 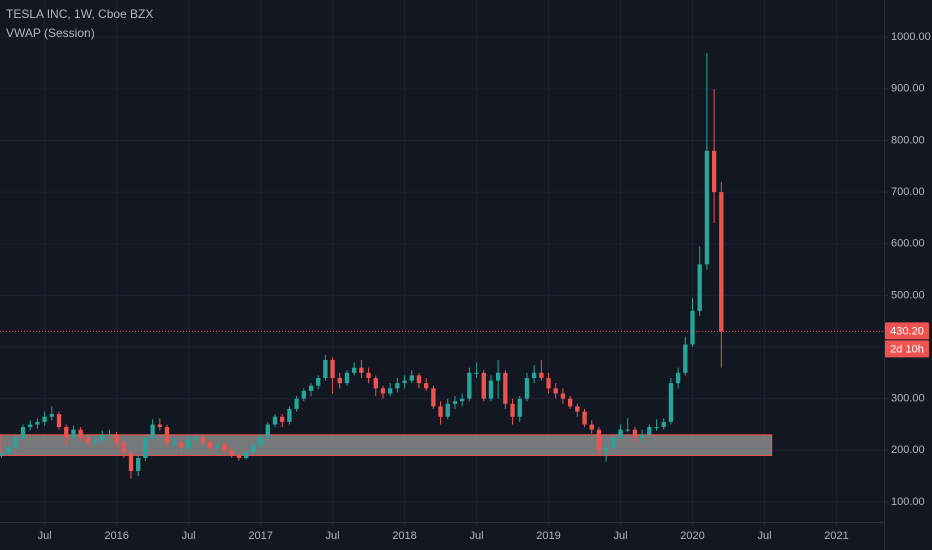 I want to click on countdown-box, so click(x=907, y=349).